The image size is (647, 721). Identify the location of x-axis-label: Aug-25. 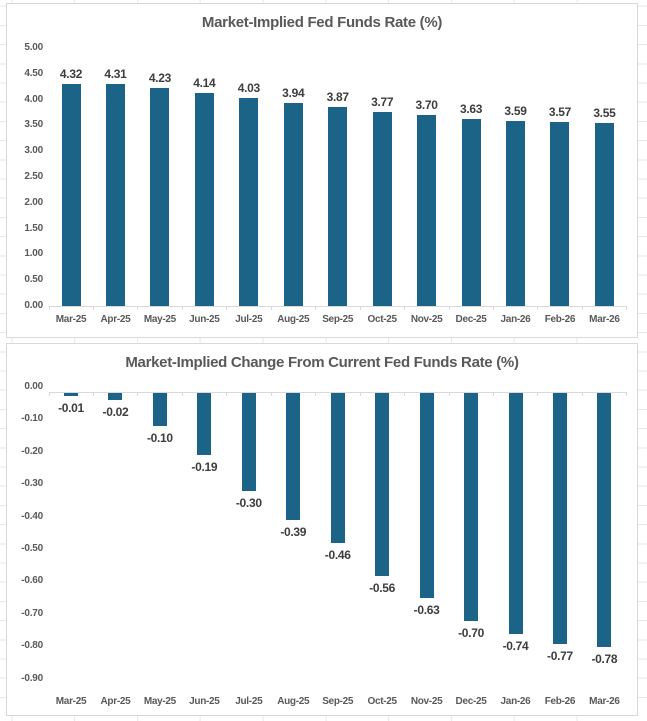
(293, 701).